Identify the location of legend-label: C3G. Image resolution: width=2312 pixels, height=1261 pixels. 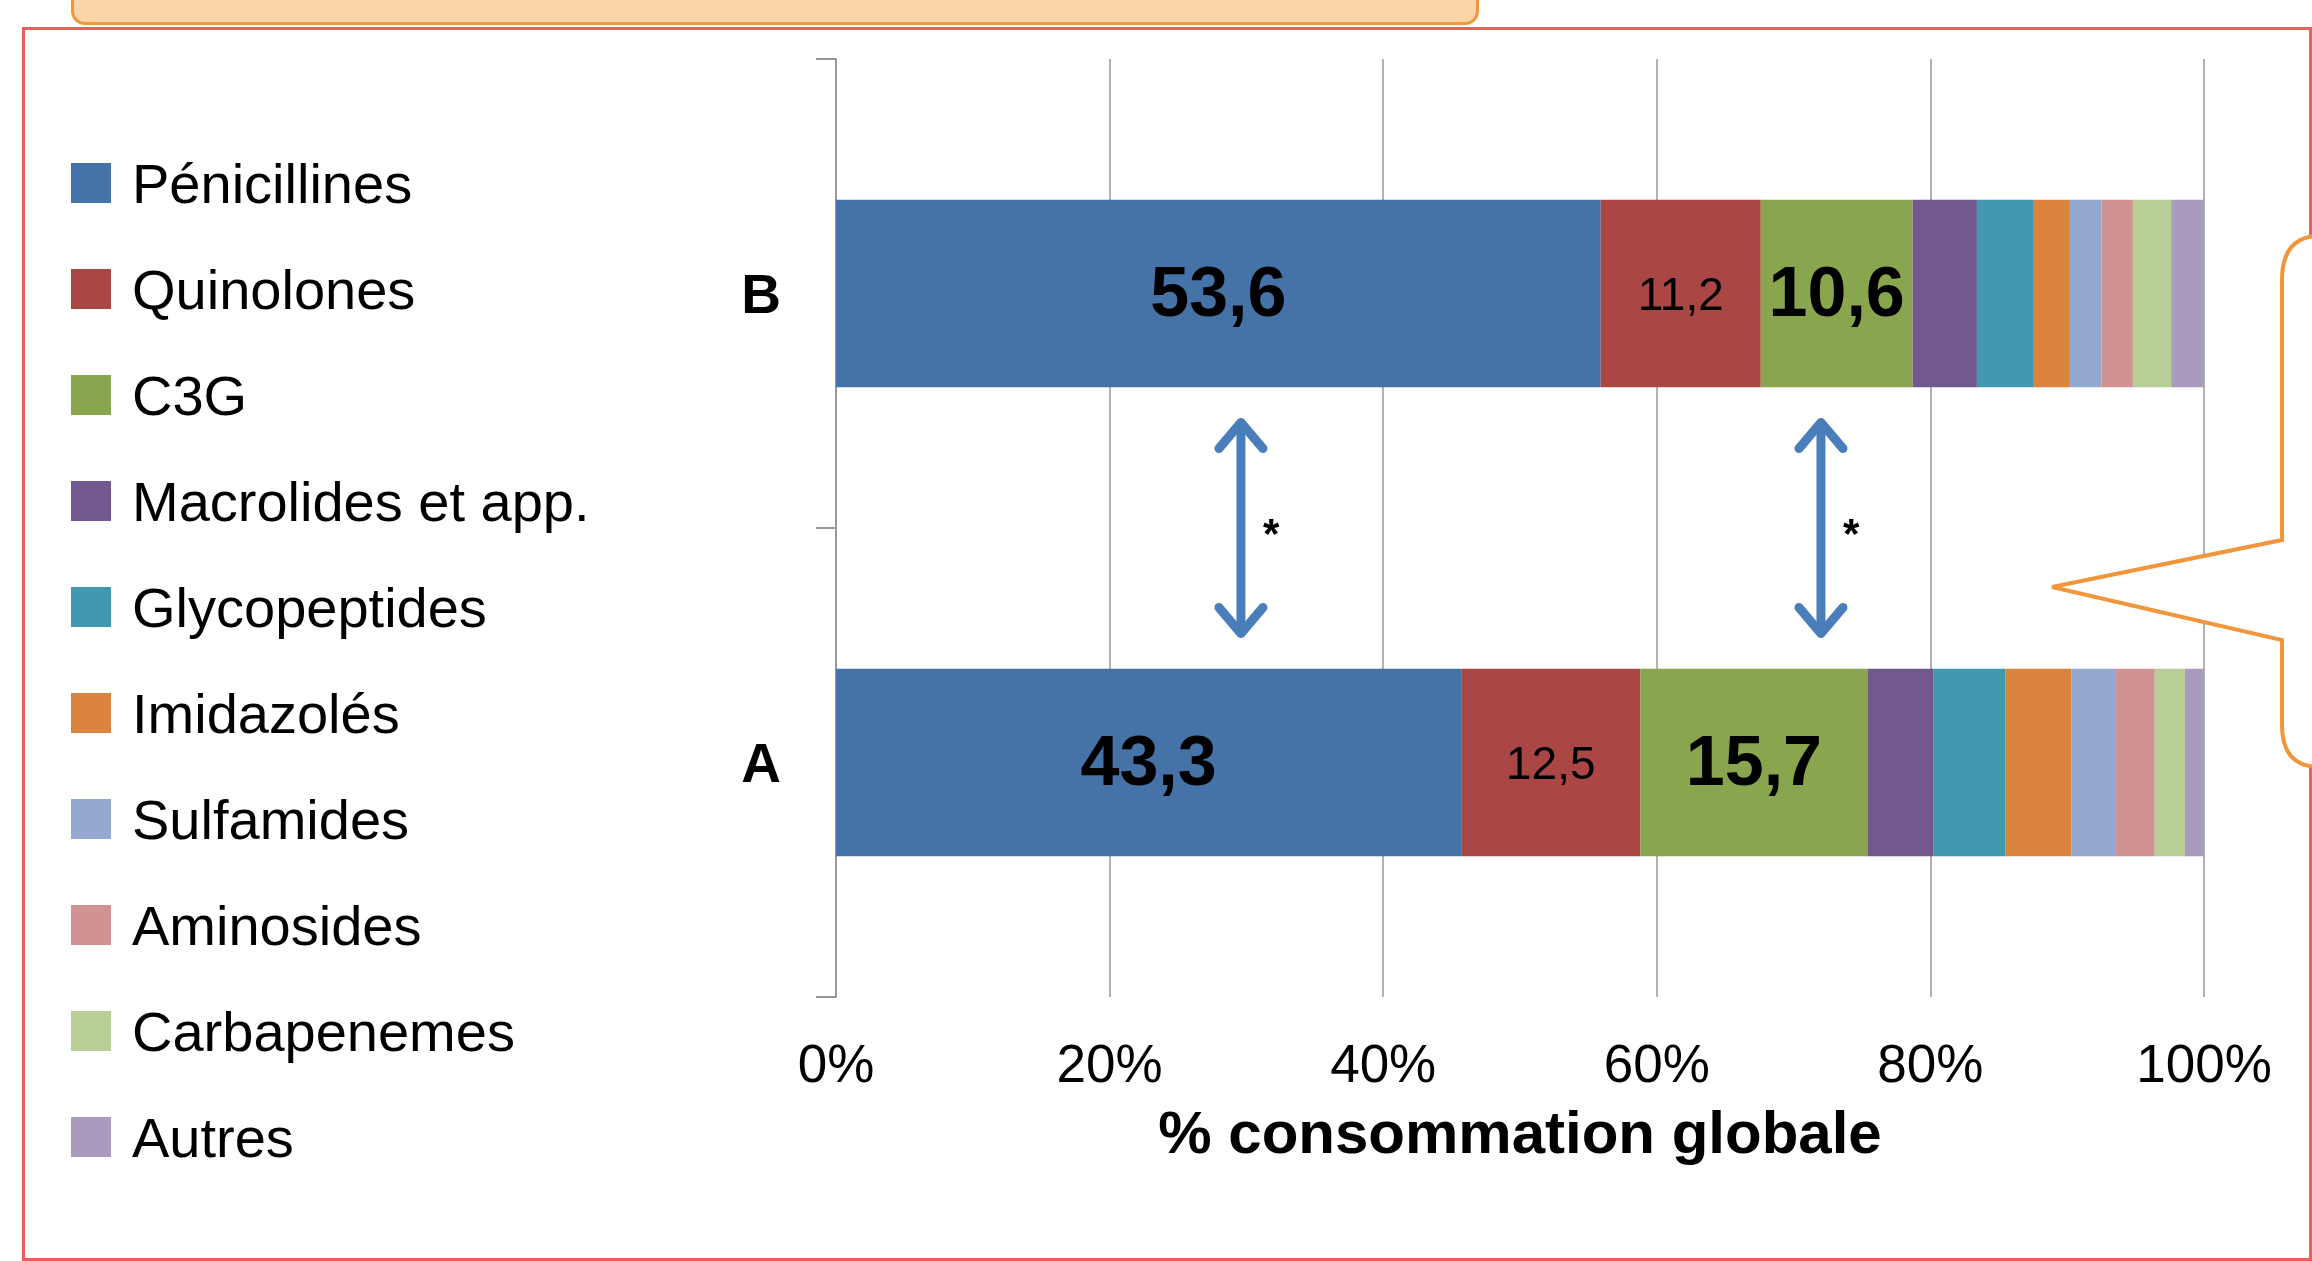
(190, 395).